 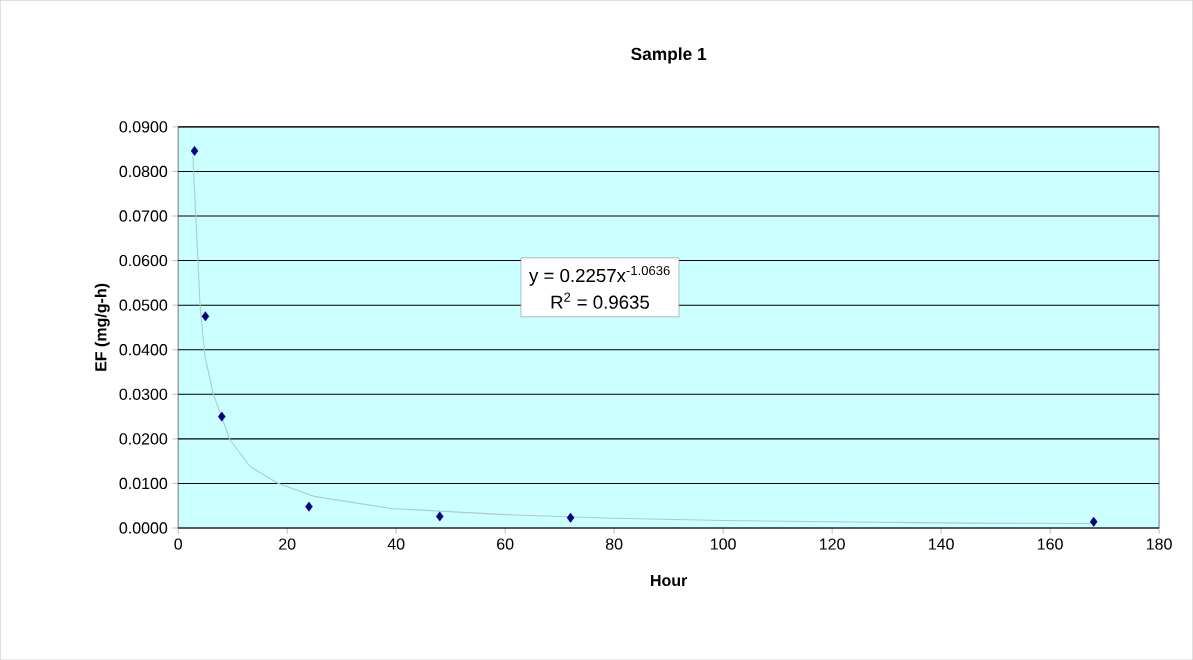 I want to click on y-tick-label: 0.0000, so click(x=143, y=528).